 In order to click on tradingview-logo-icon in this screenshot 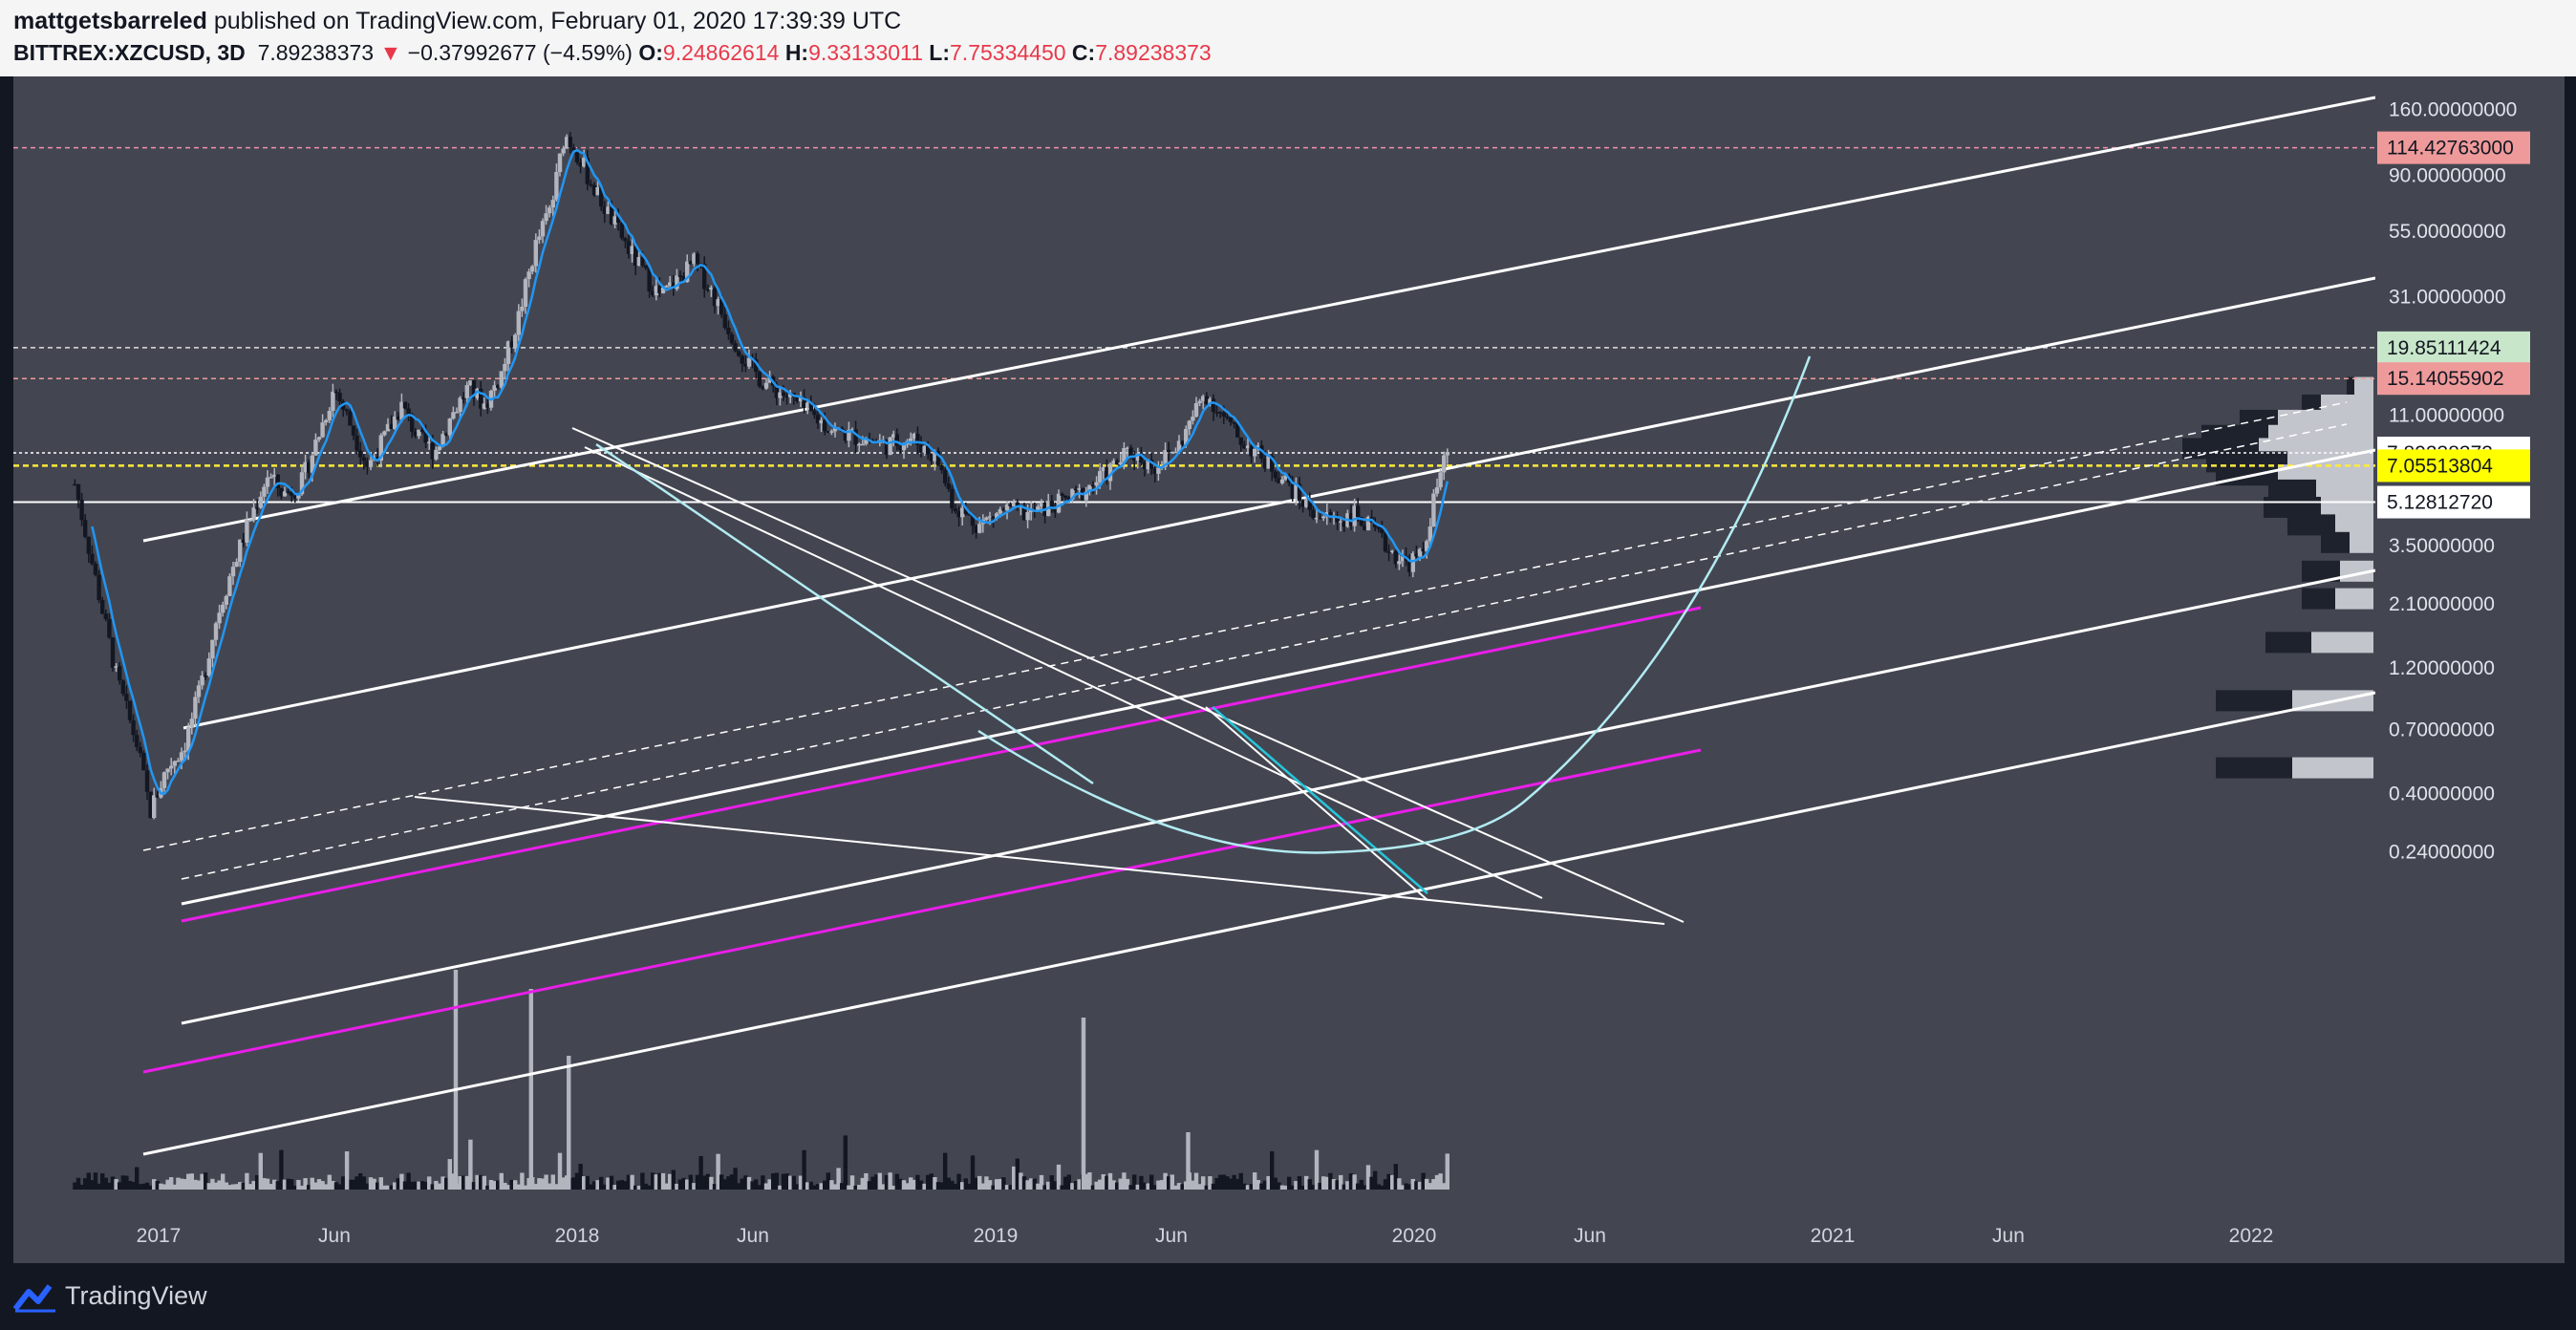, I will do `click(35, 1296)`.